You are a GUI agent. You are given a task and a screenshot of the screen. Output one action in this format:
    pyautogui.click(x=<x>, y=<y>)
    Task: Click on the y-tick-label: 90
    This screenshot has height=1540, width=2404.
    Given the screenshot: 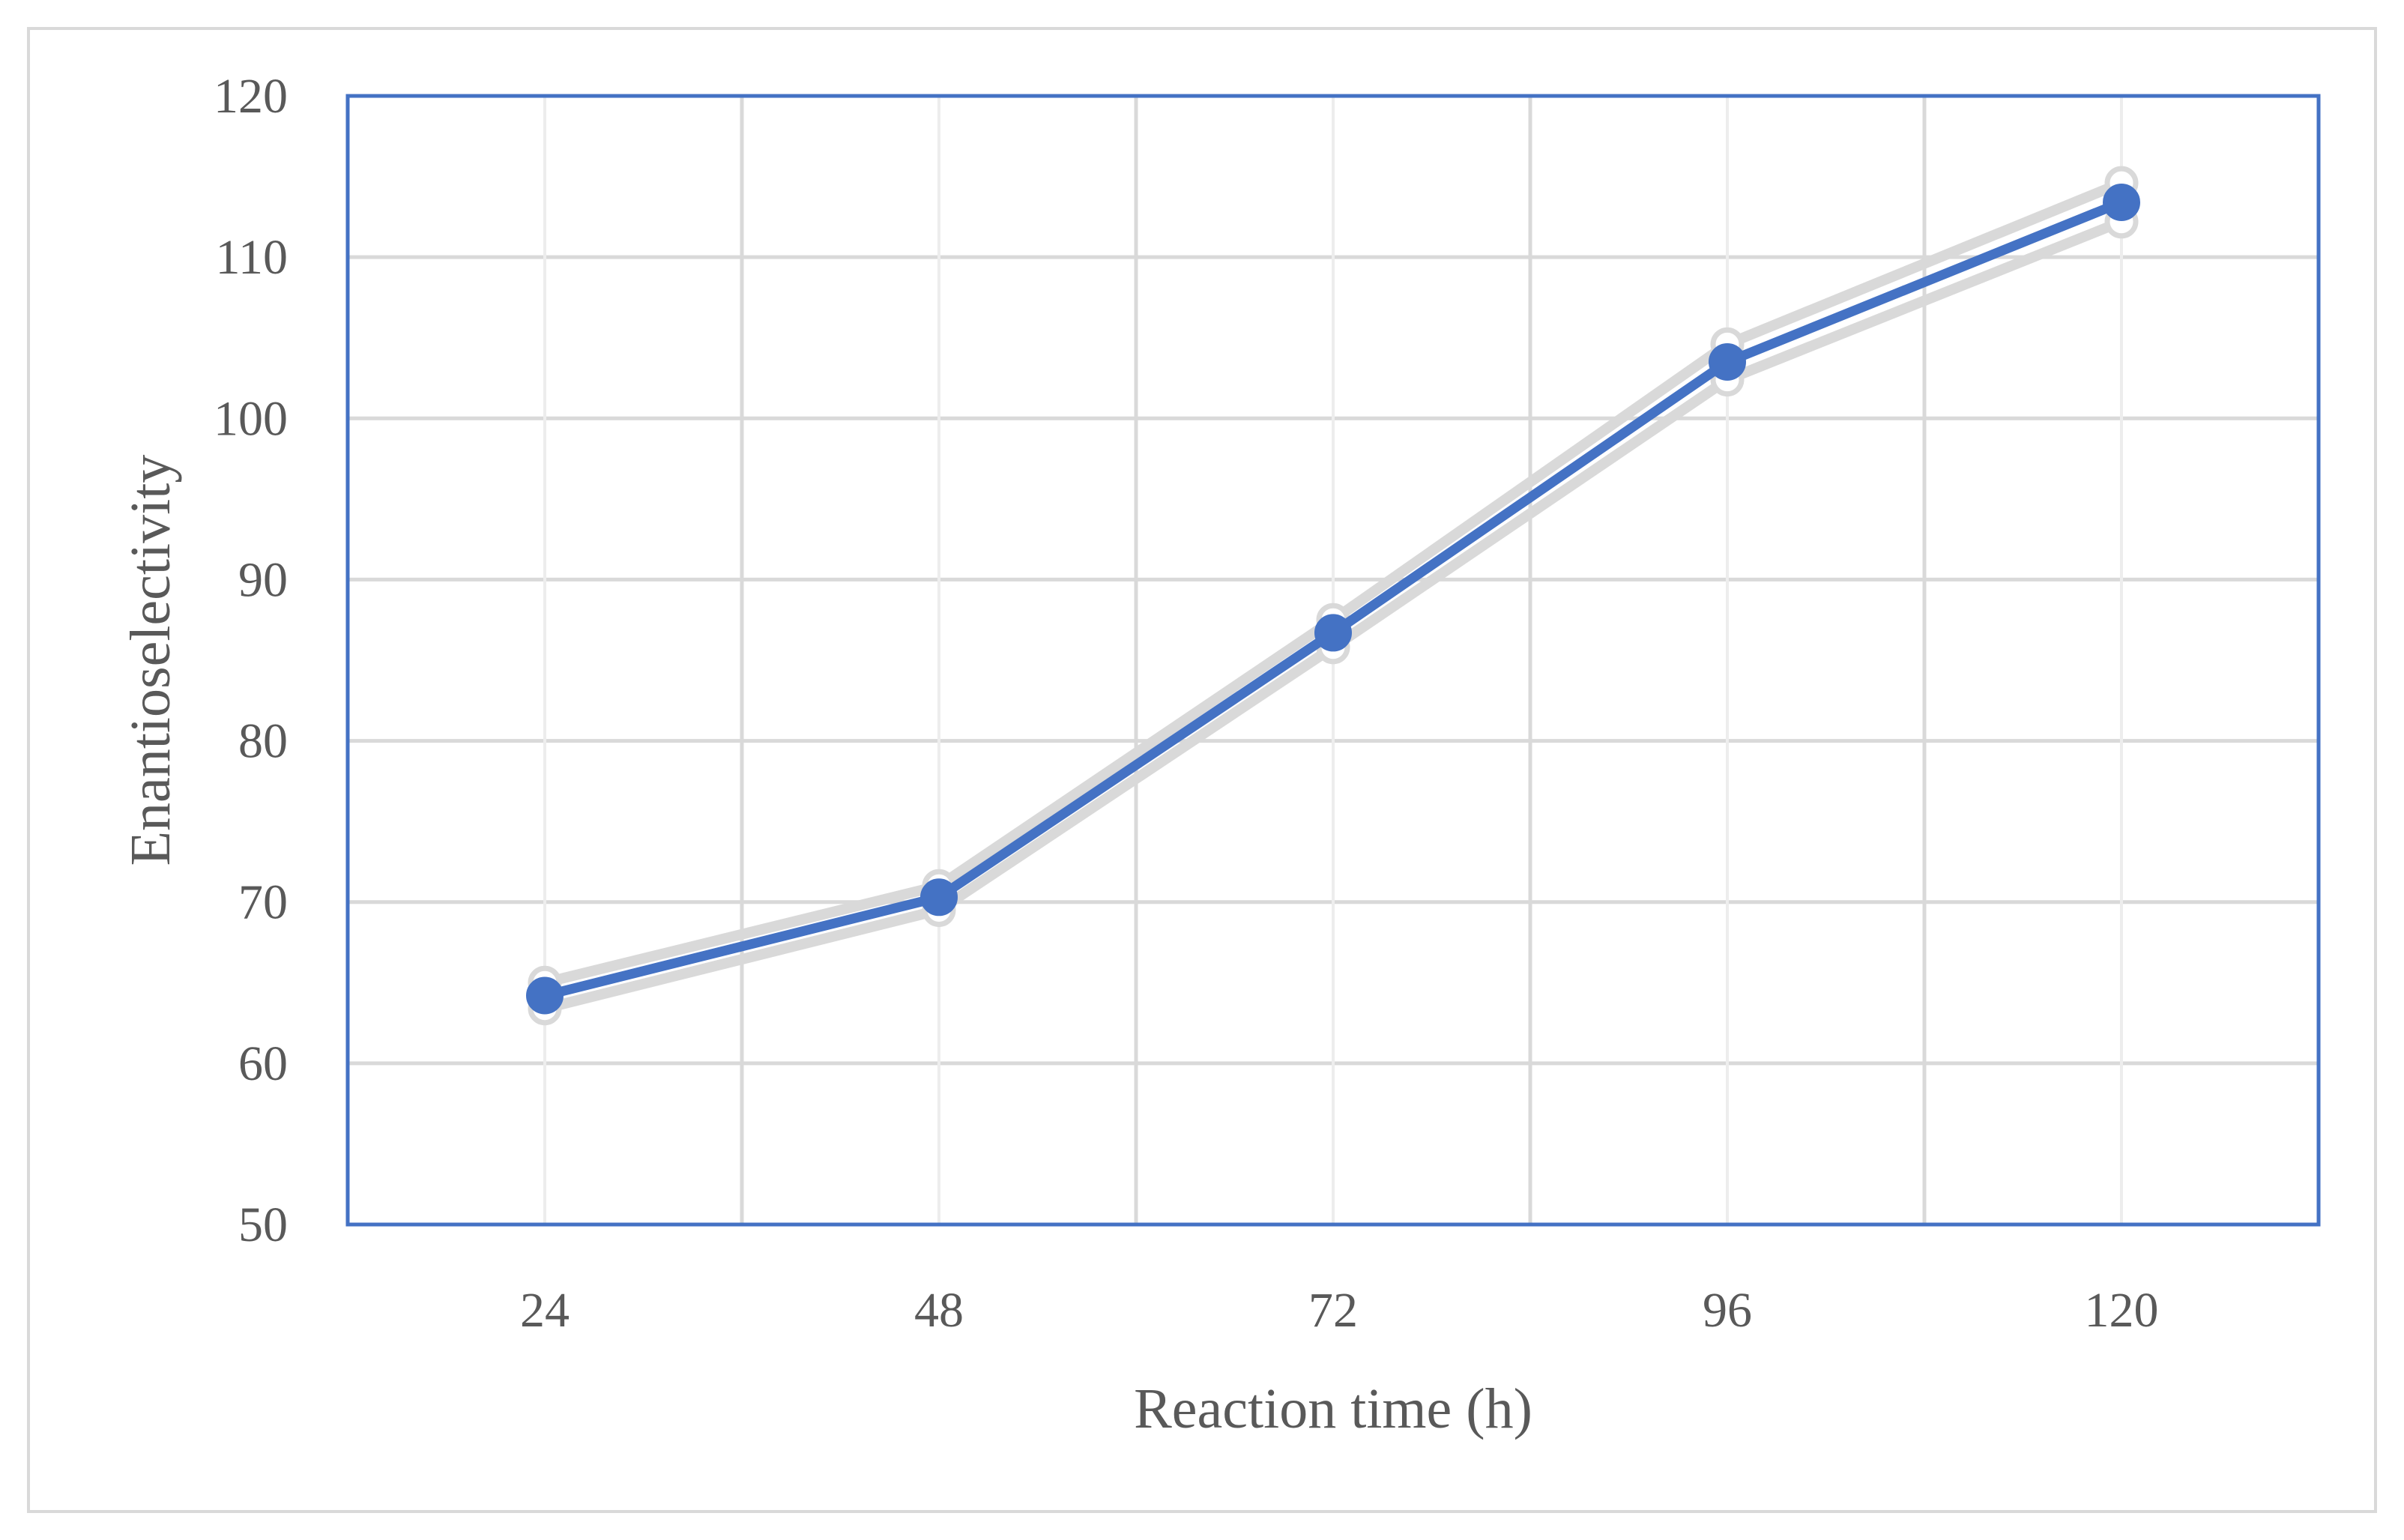 What is the action you would take?
    pyautogui.click(x=263, y=579)
    